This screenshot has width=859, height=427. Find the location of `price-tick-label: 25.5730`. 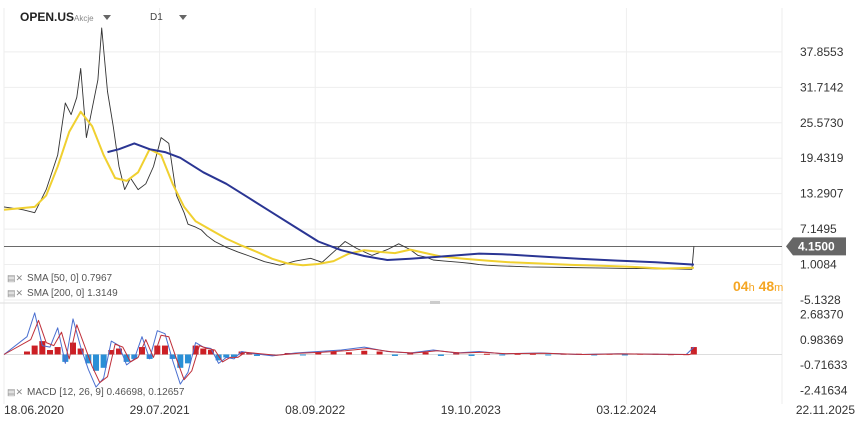

price-tick-label: 25.5730 is located at coordinates (822, 123).